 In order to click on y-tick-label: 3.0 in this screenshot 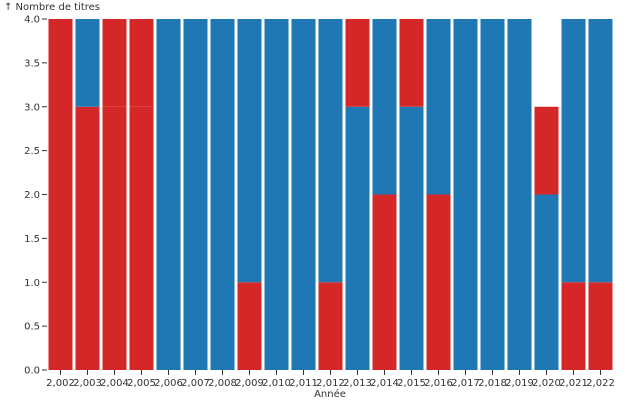, I will do `click(32, 107)`.